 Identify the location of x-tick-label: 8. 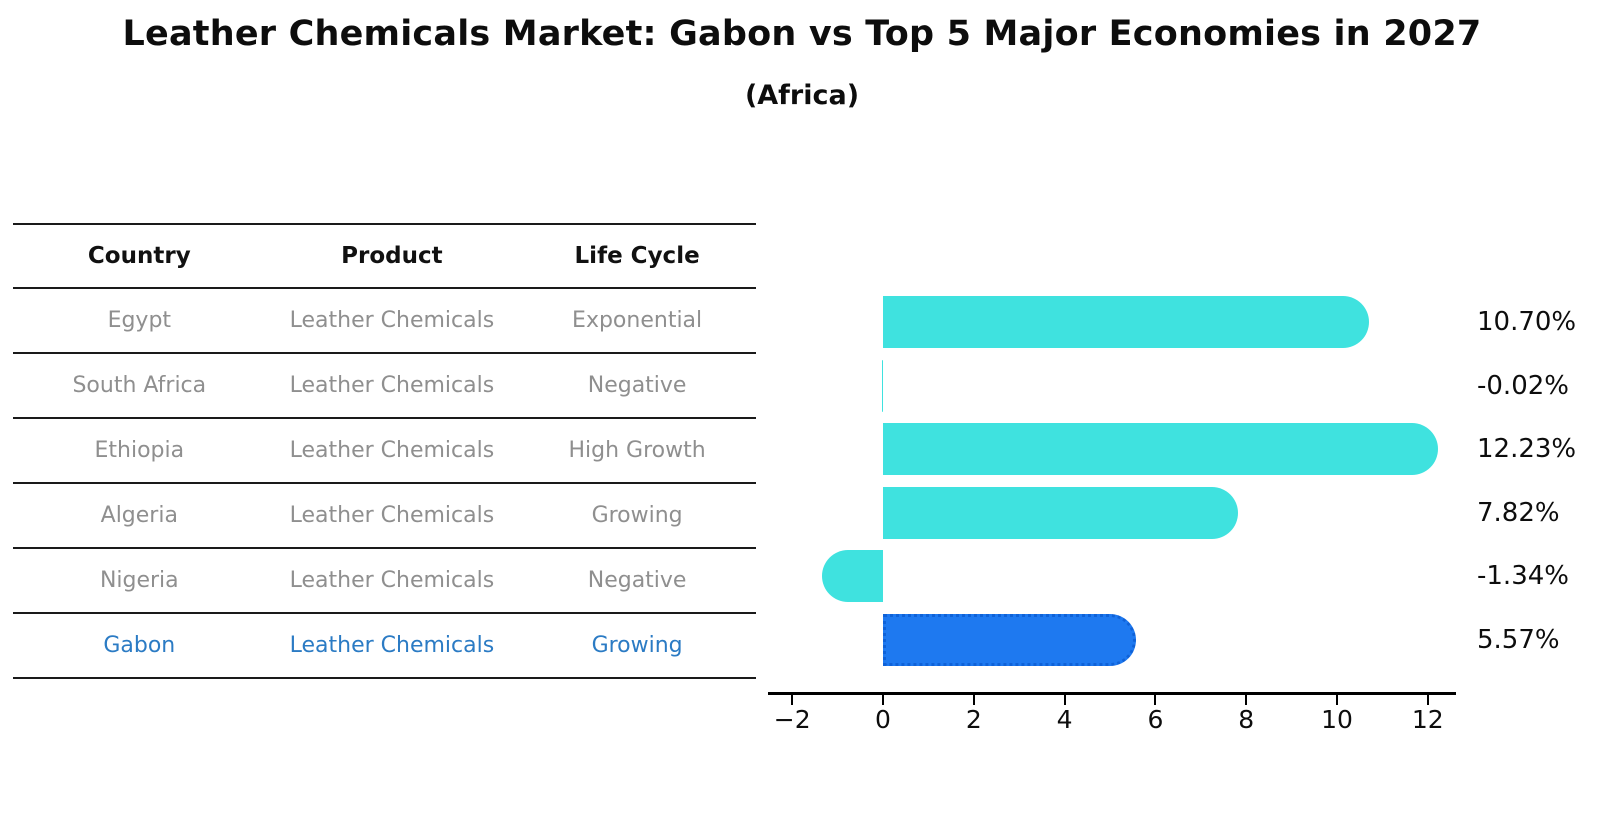
(1246, 719).